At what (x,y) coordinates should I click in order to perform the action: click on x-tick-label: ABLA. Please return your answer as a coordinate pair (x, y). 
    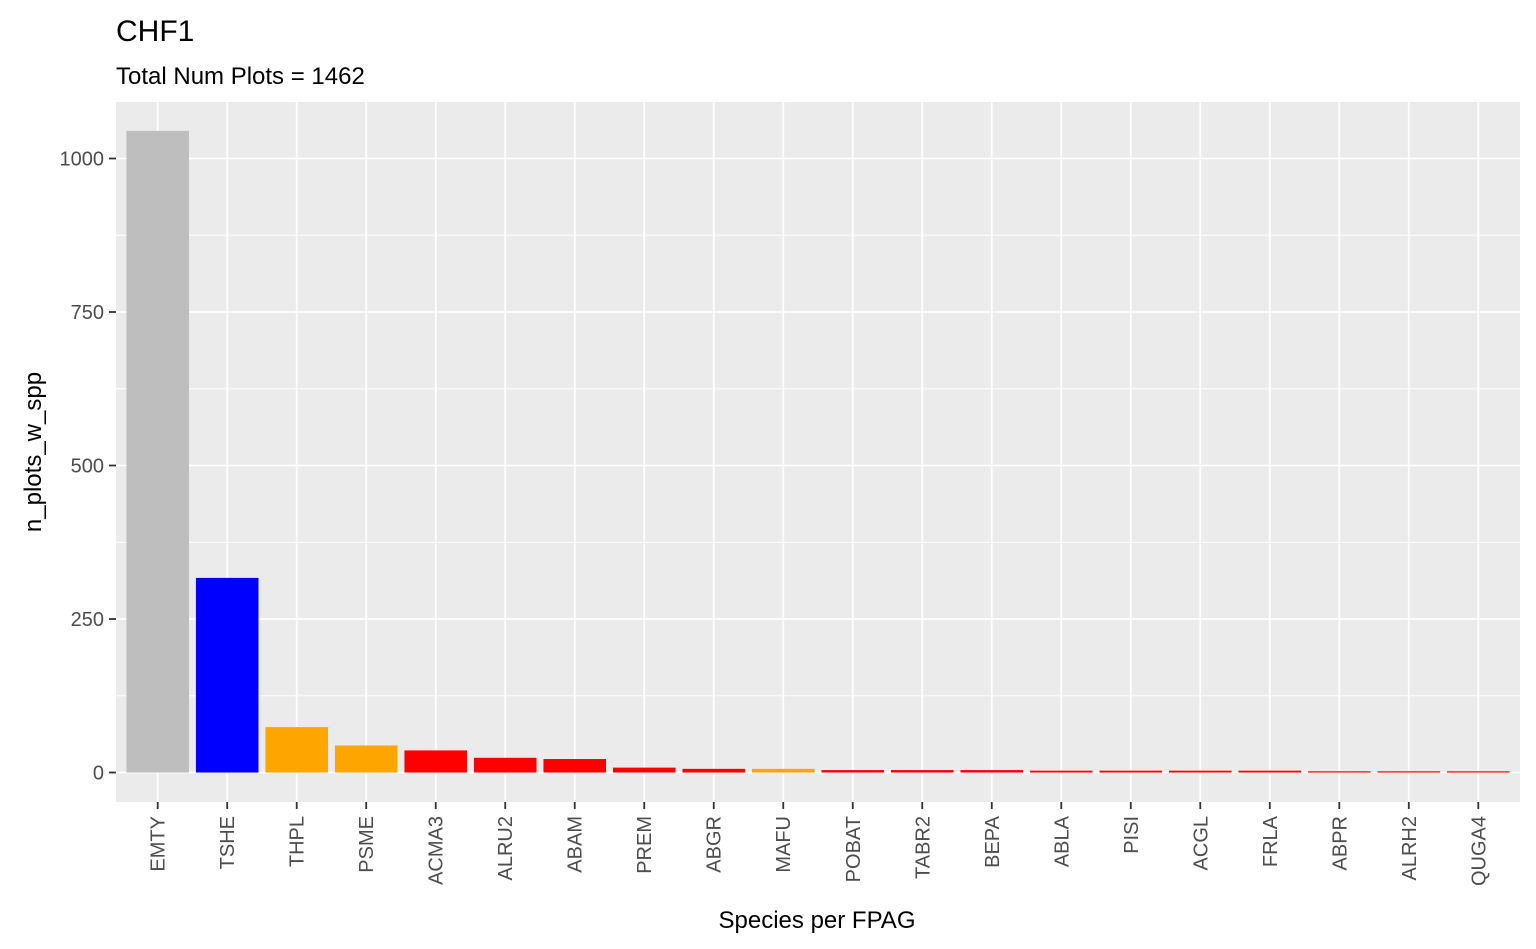
    Looking at the image, I should click on (1062, 841).